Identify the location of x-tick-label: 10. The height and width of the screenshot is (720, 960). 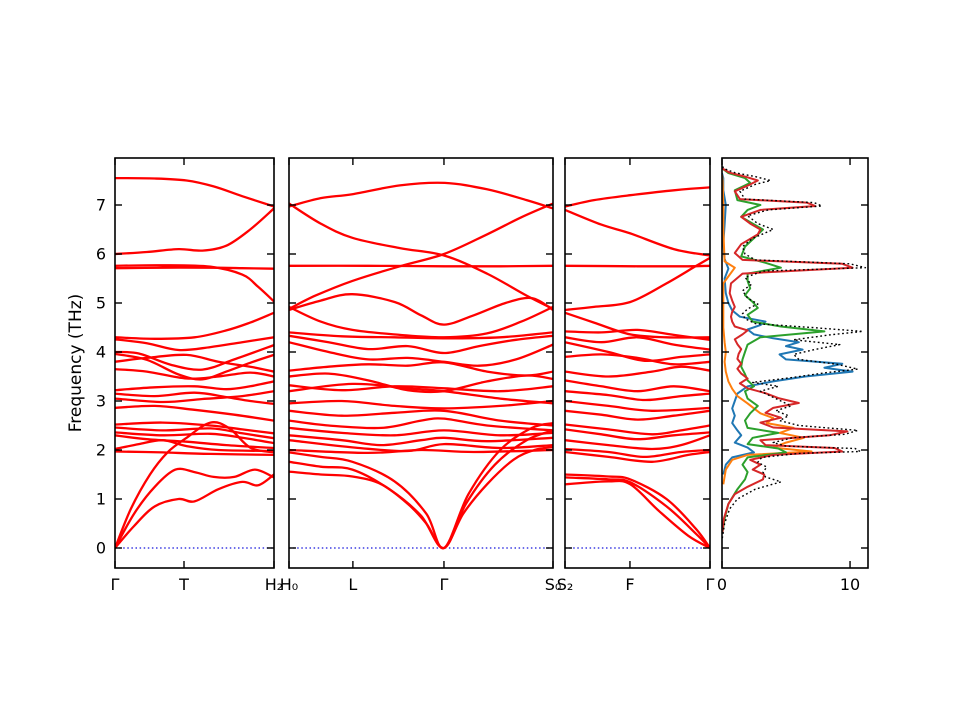
(850, 584).